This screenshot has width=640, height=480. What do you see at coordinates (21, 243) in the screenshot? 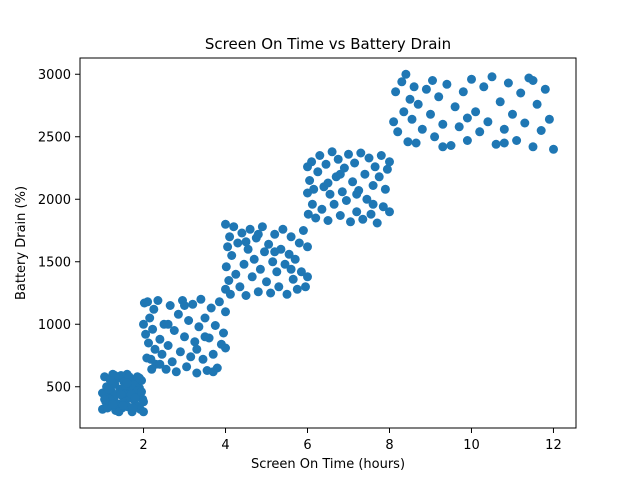
I see `y-axis-title: Battery Drain (%)` at bounding box center [21, 243].